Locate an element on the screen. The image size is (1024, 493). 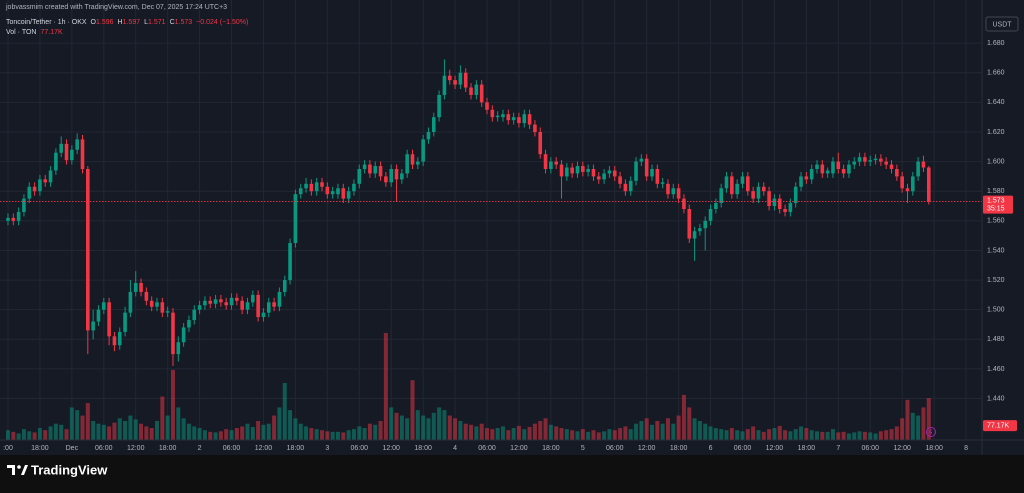
currency-label: USDT is located at coordinates (1002, 24).